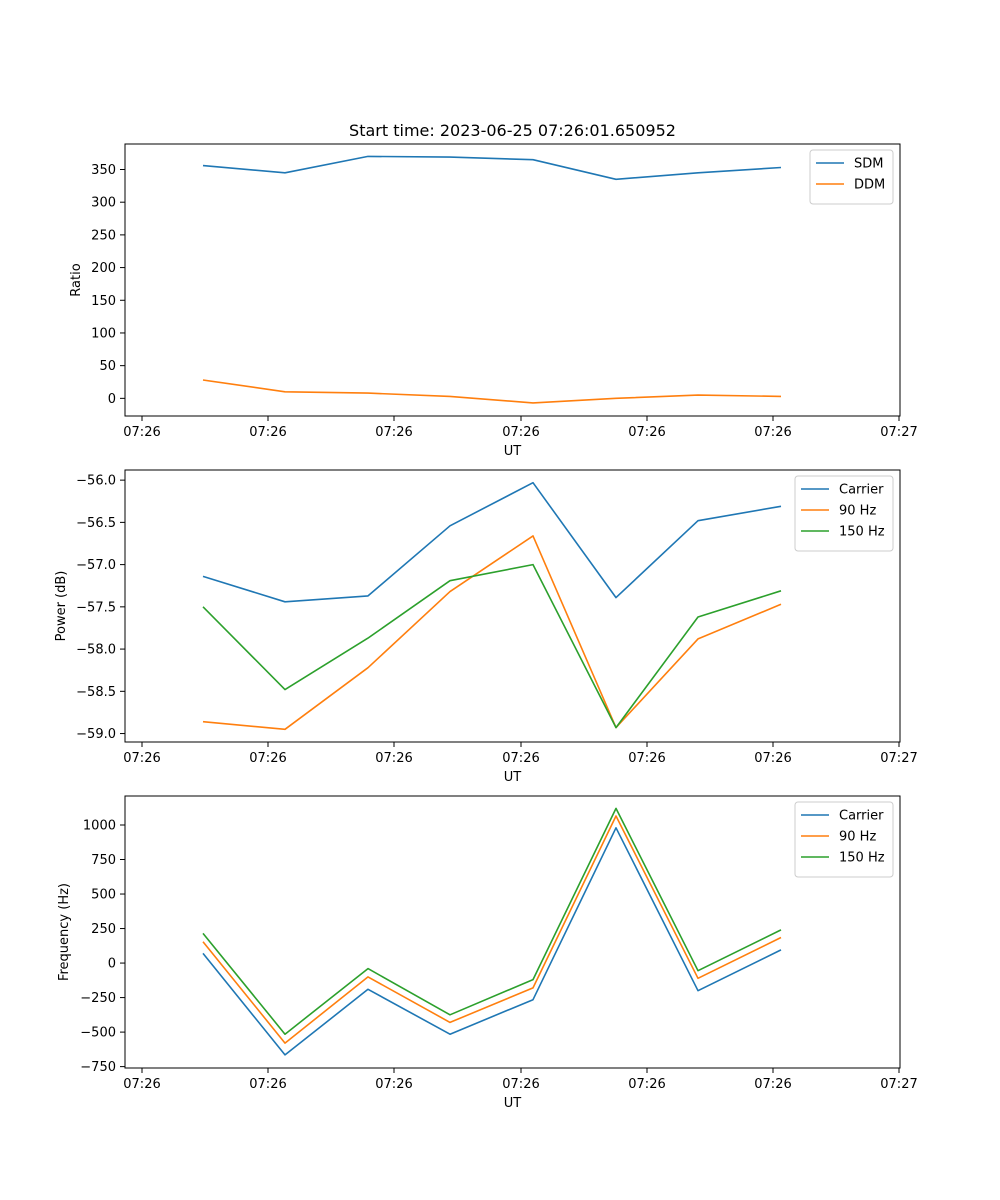 This screenshot has width=1000, height=1200. Describe the element at coordinates (96, 734) in the screenshot. I see `y-tick-label: −59.0` at that location.